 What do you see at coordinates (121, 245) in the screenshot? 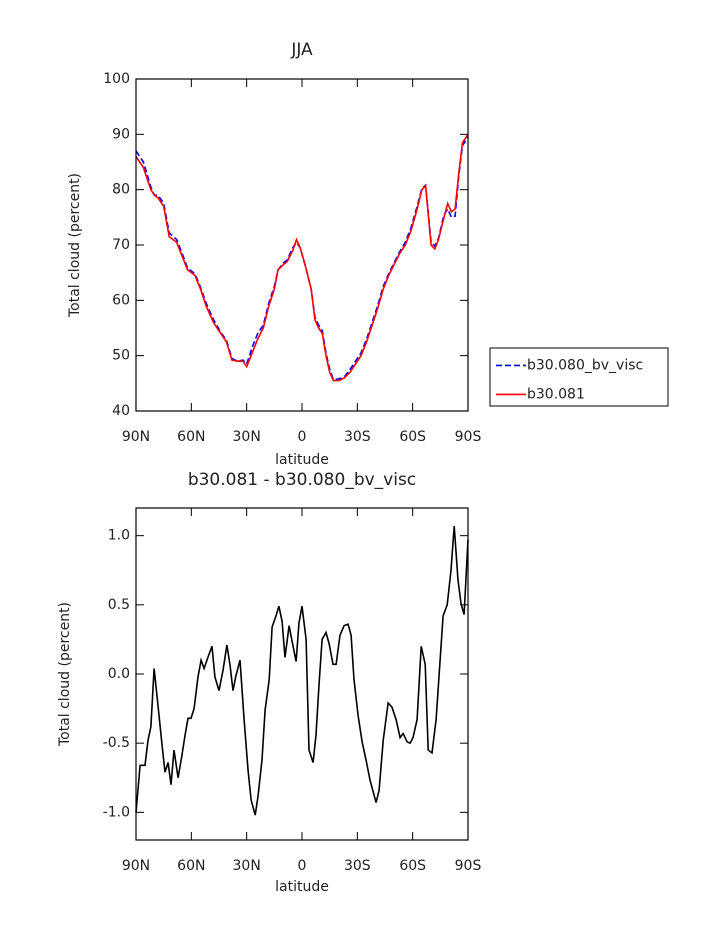
I see `y-tick-label: 70` at bounding box center [121, 245].